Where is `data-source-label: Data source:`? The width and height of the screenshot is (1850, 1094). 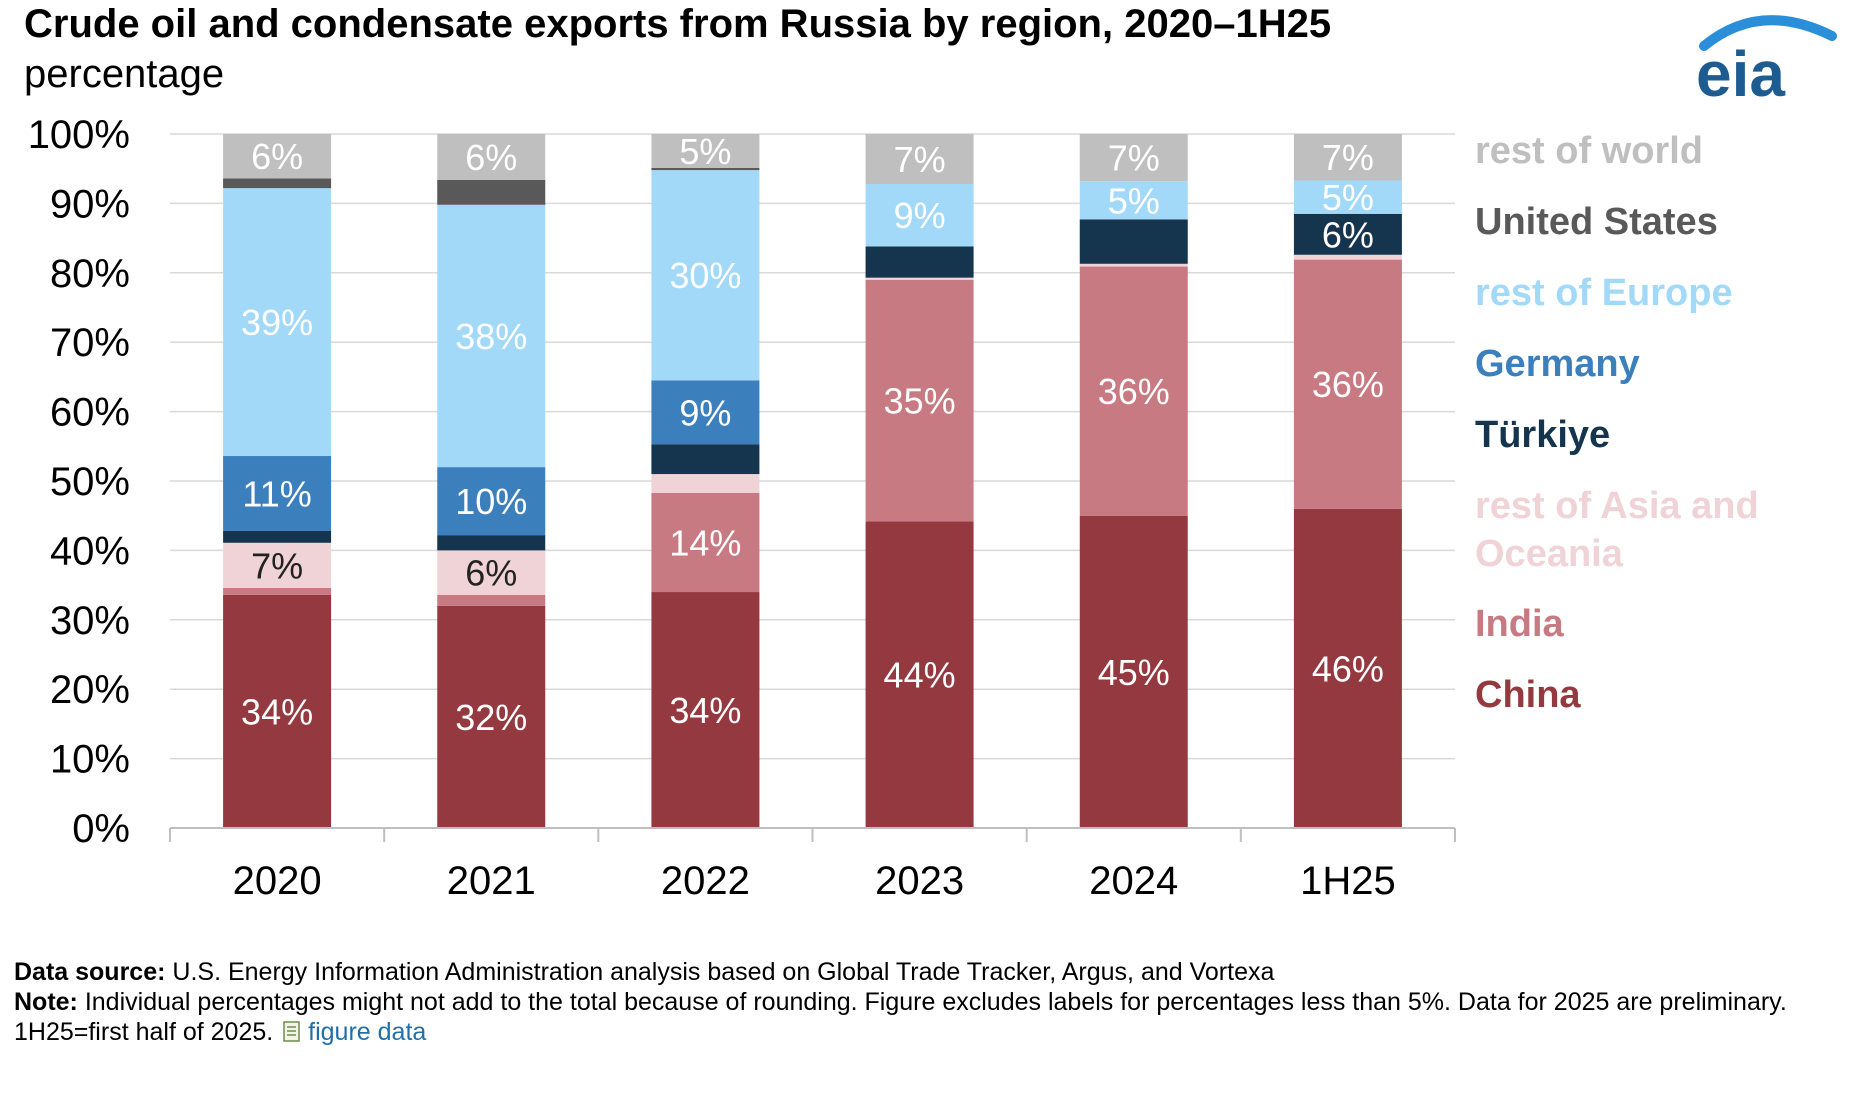
data-source-label: Data source: is located at coordinates (90, 972).